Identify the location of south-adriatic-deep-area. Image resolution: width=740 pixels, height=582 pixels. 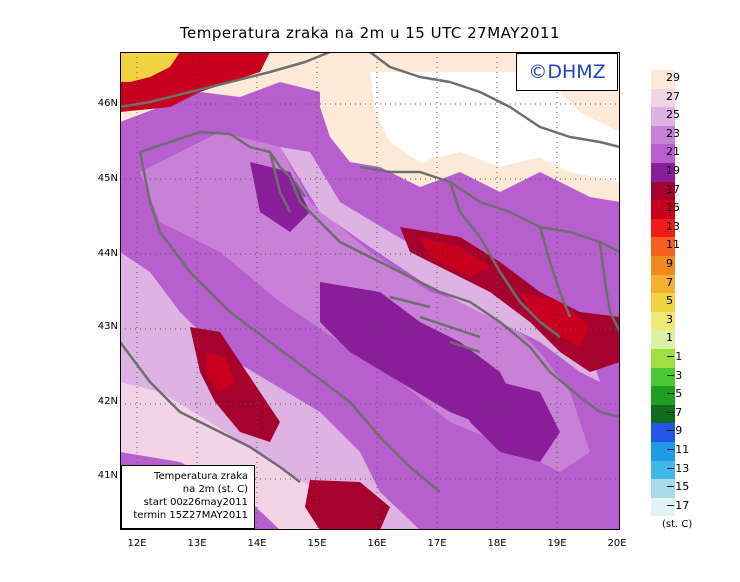
(510, 417).